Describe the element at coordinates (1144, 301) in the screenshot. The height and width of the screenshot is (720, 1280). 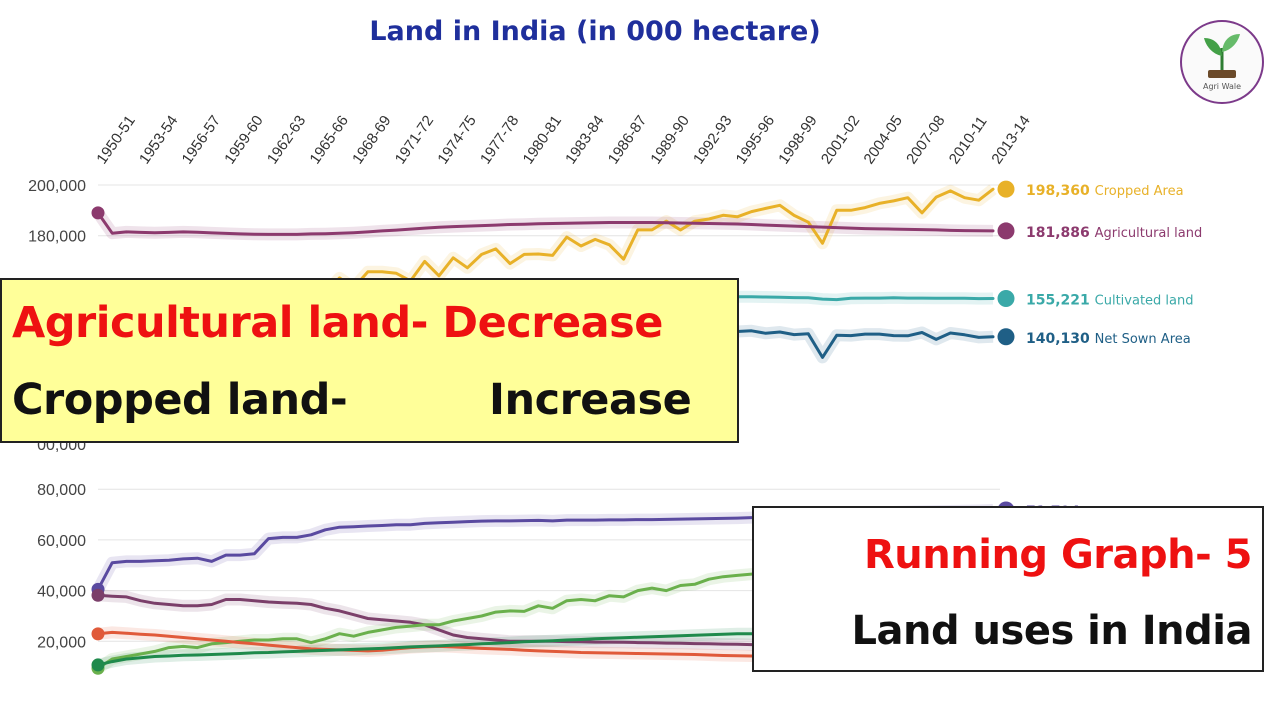
I see `series-name: Cultivated land` at that location.